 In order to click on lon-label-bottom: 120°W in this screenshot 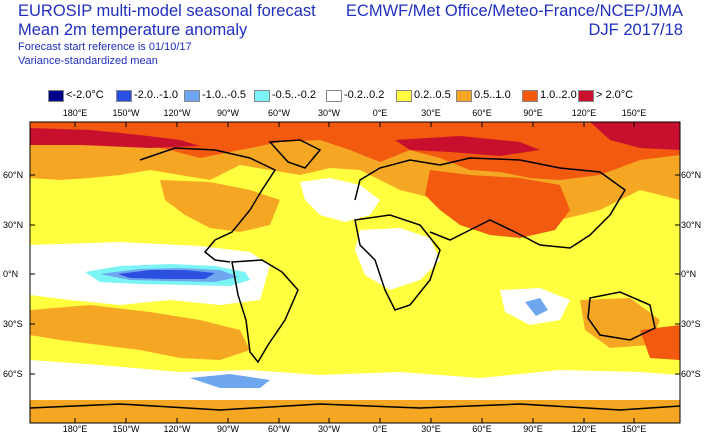, I will do `click(177, 429)`.